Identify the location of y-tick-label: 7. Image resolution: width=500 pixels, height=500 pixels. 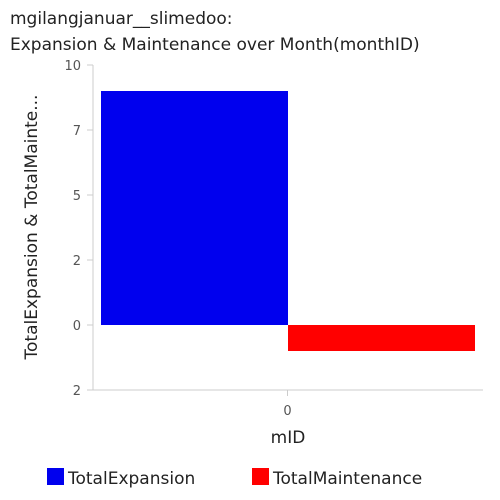
(77, 131).